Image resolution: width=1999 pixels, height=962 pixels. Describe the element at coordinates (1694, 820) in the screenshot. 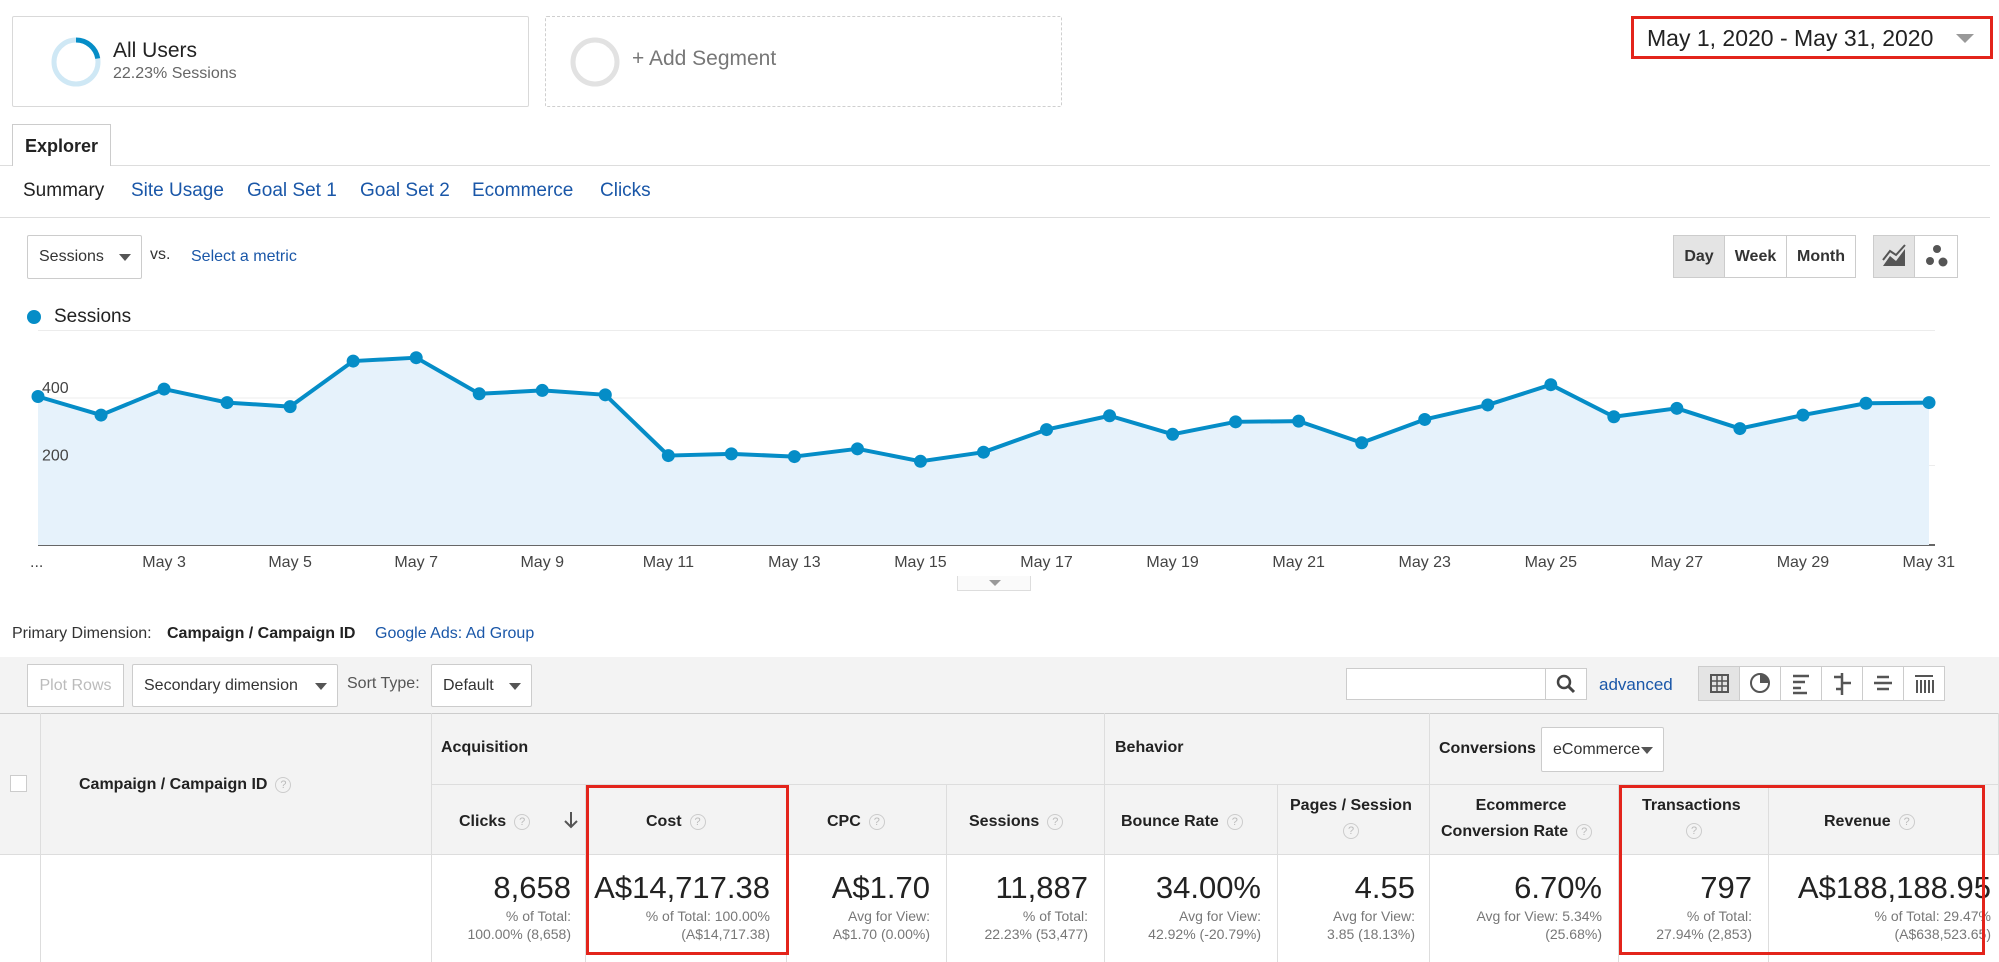

I see `col-transactions-header: Transactions ?` at that location.